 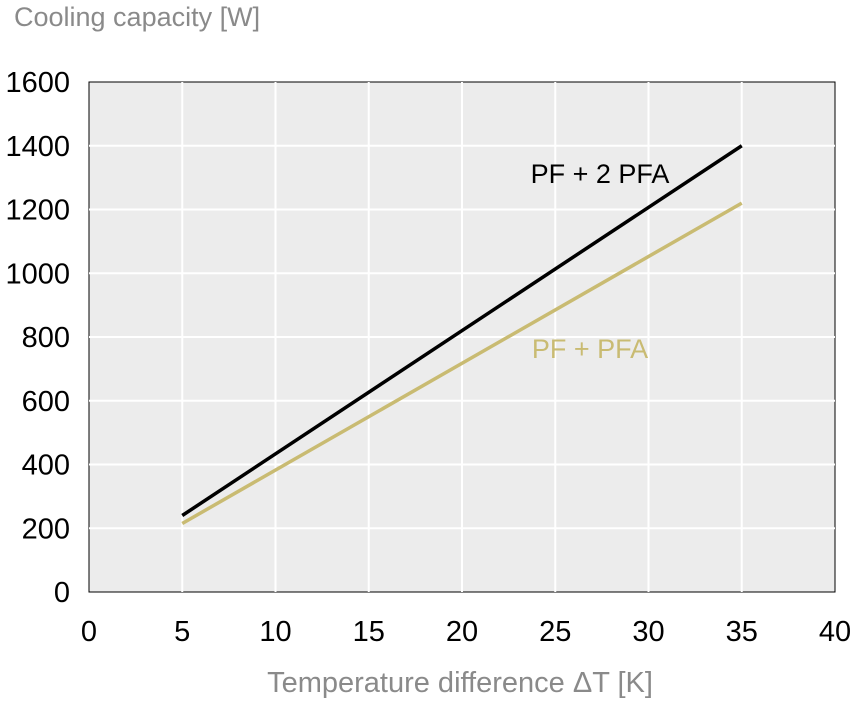 What do you see at coordinates (37, 83) in the screenshot?
I see `y-tick-label: 1600` at bounding box center [37, 83].